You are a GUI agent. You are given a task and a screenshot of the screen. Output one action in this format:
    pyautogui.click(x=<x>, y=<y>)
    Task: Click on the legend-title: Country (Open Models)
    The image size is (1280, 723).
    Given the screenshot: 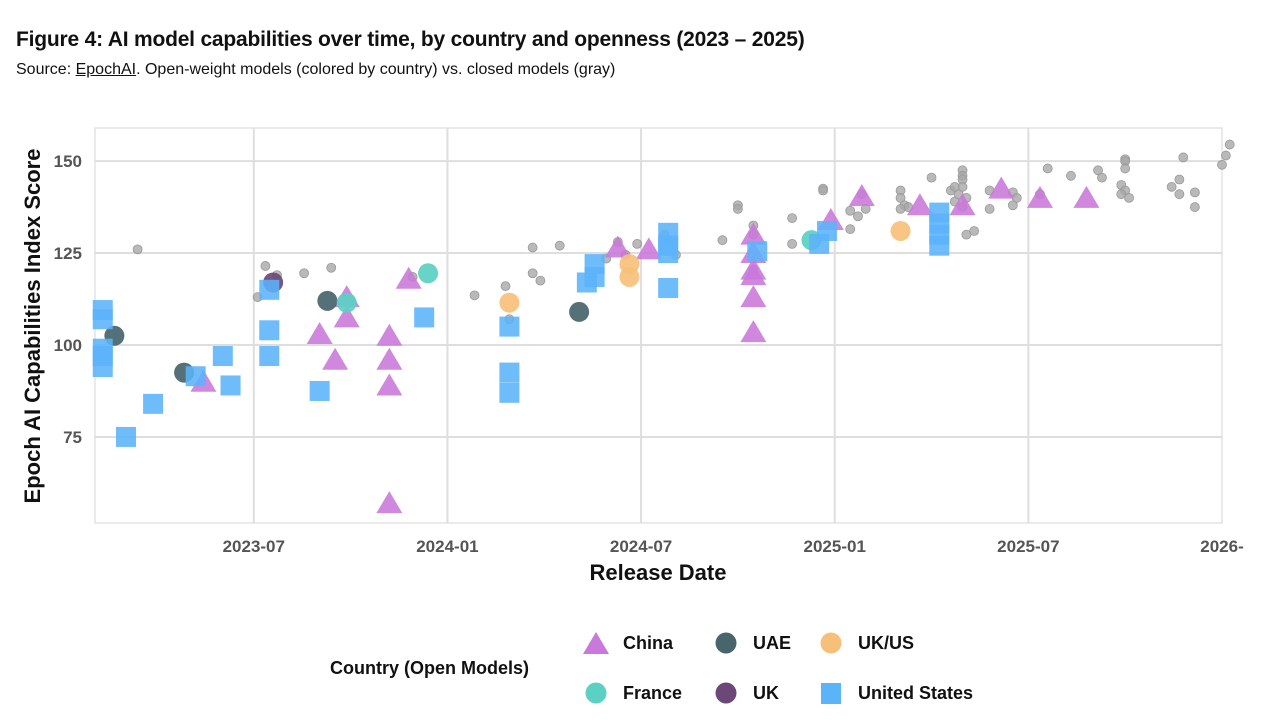 What is the action you would take?
    pyautogui.click(x=429, y=668)
    